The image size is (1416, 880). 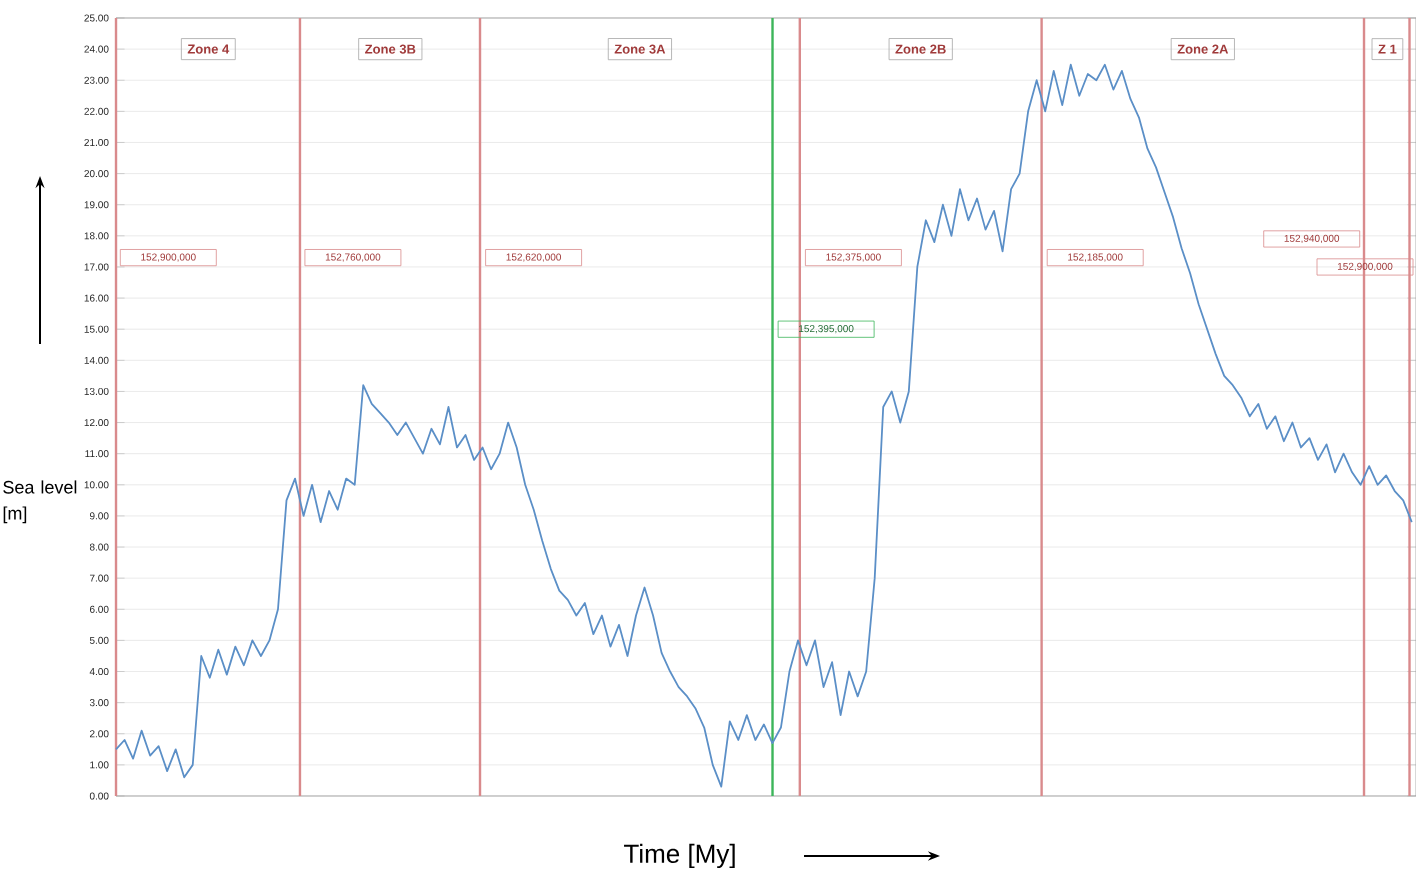 I want to click on y-axis-title: Sea level [m], so click(x=40, y=502).